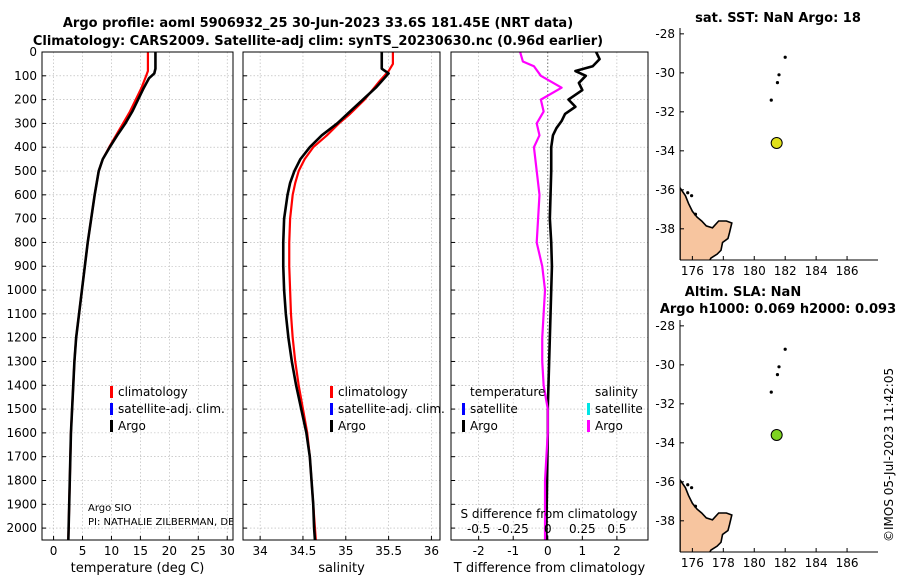 The image size is (900, 580). Describe the element at coordinates (25, 171) in the screenshot. I see `y-tick-label: 500` at that location.